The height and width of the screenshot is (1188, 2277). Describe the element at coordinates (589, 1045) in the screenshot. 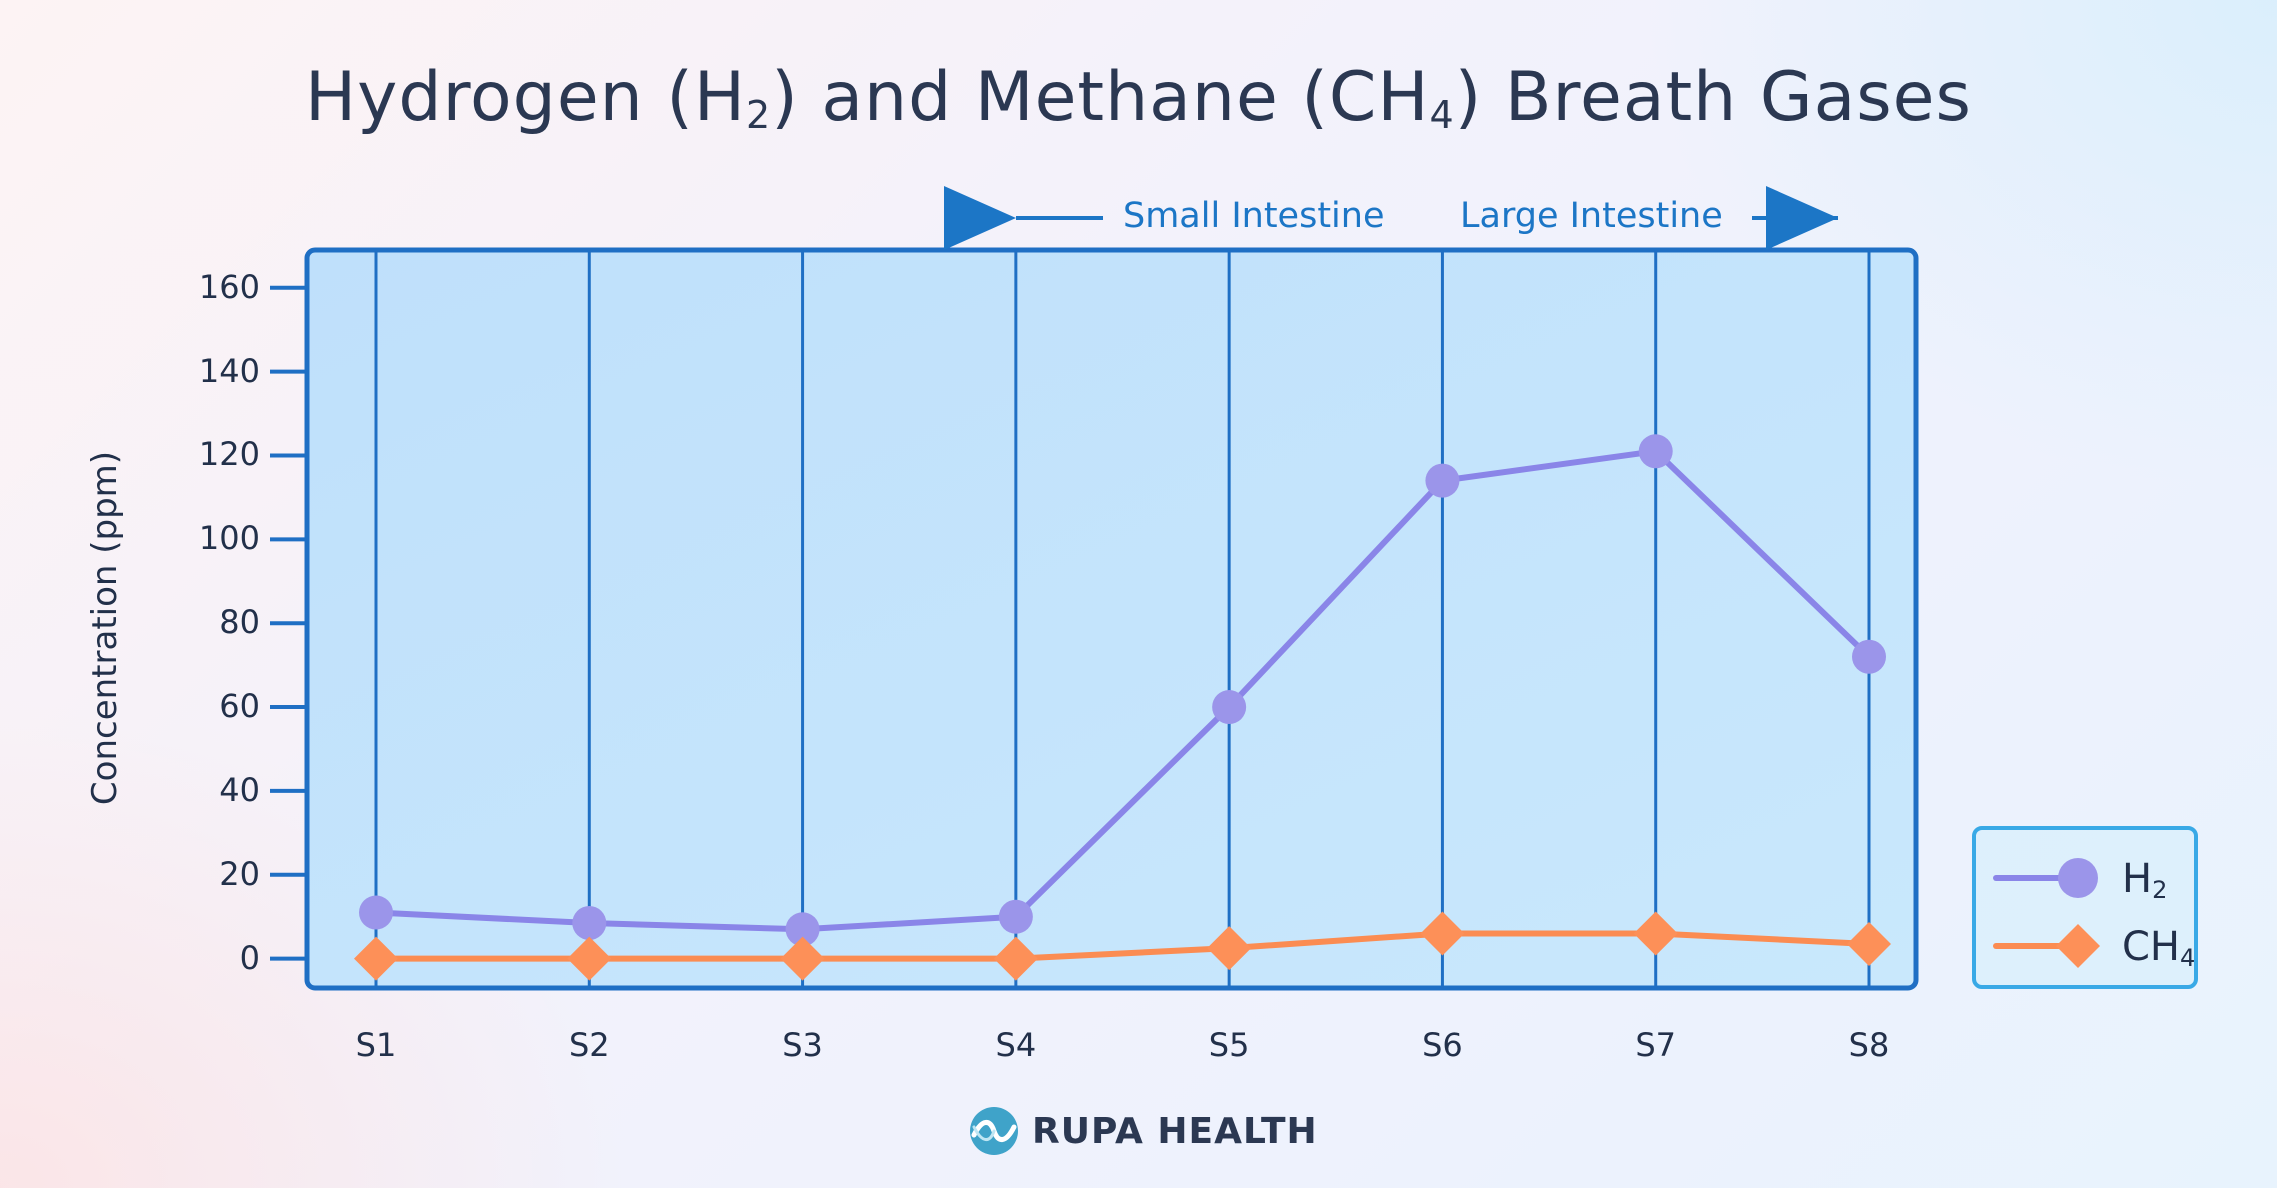

I see `x-tick-label-s2: S2` at that location.